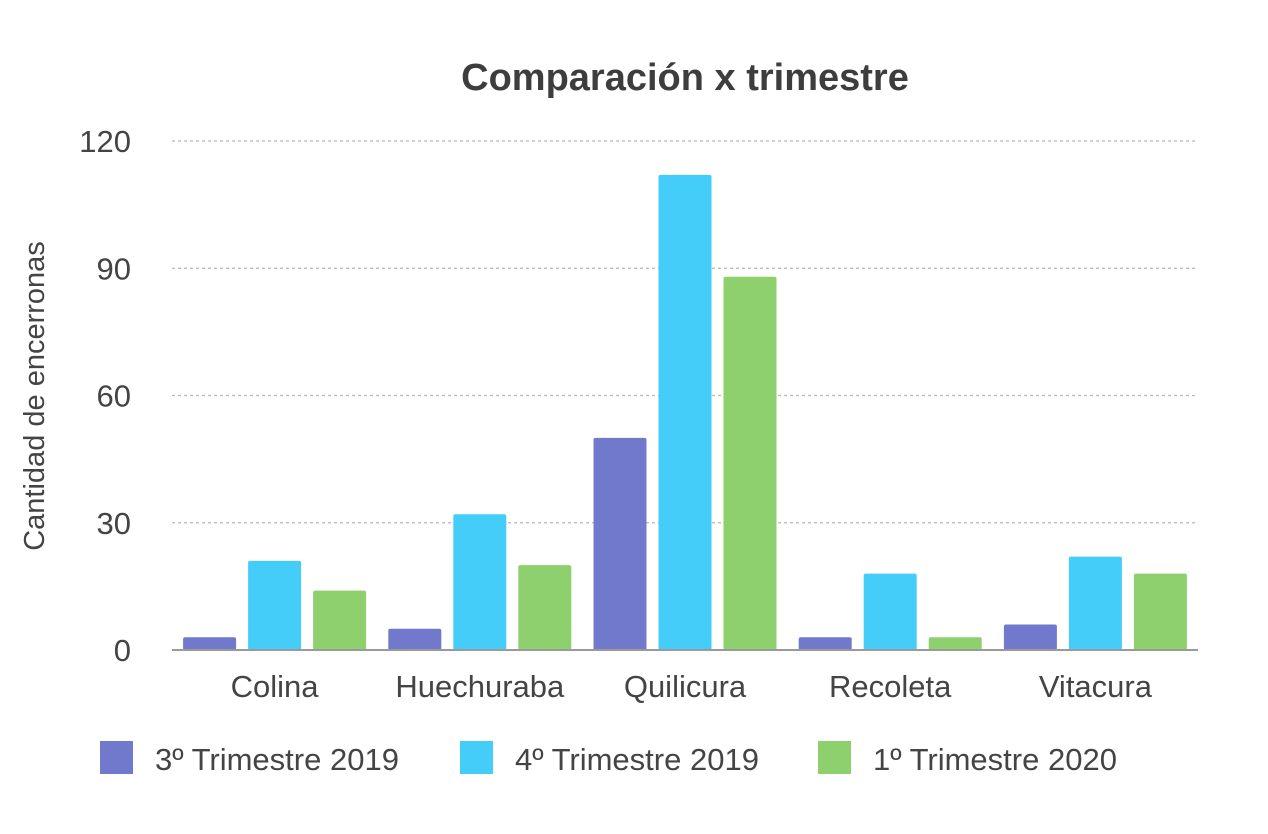 The image size is (1268, 834). I want to click on x-tick-label: Recoleta, so click(890, 686).